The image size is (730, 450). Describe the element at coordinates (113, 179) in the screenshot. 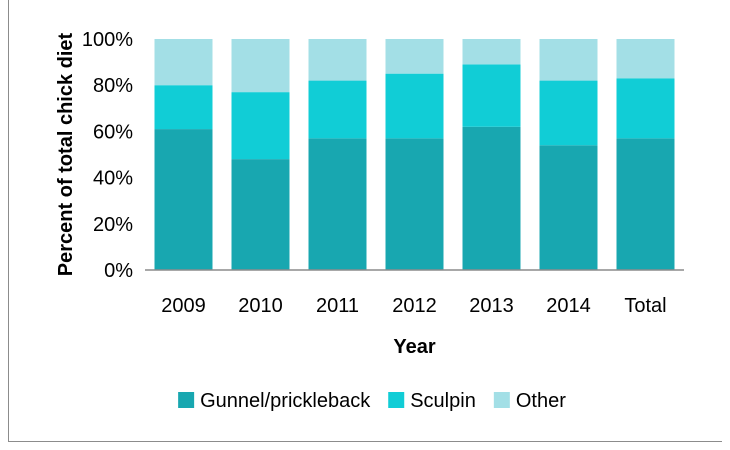

I see `y-tick-label: 40%` at that location.